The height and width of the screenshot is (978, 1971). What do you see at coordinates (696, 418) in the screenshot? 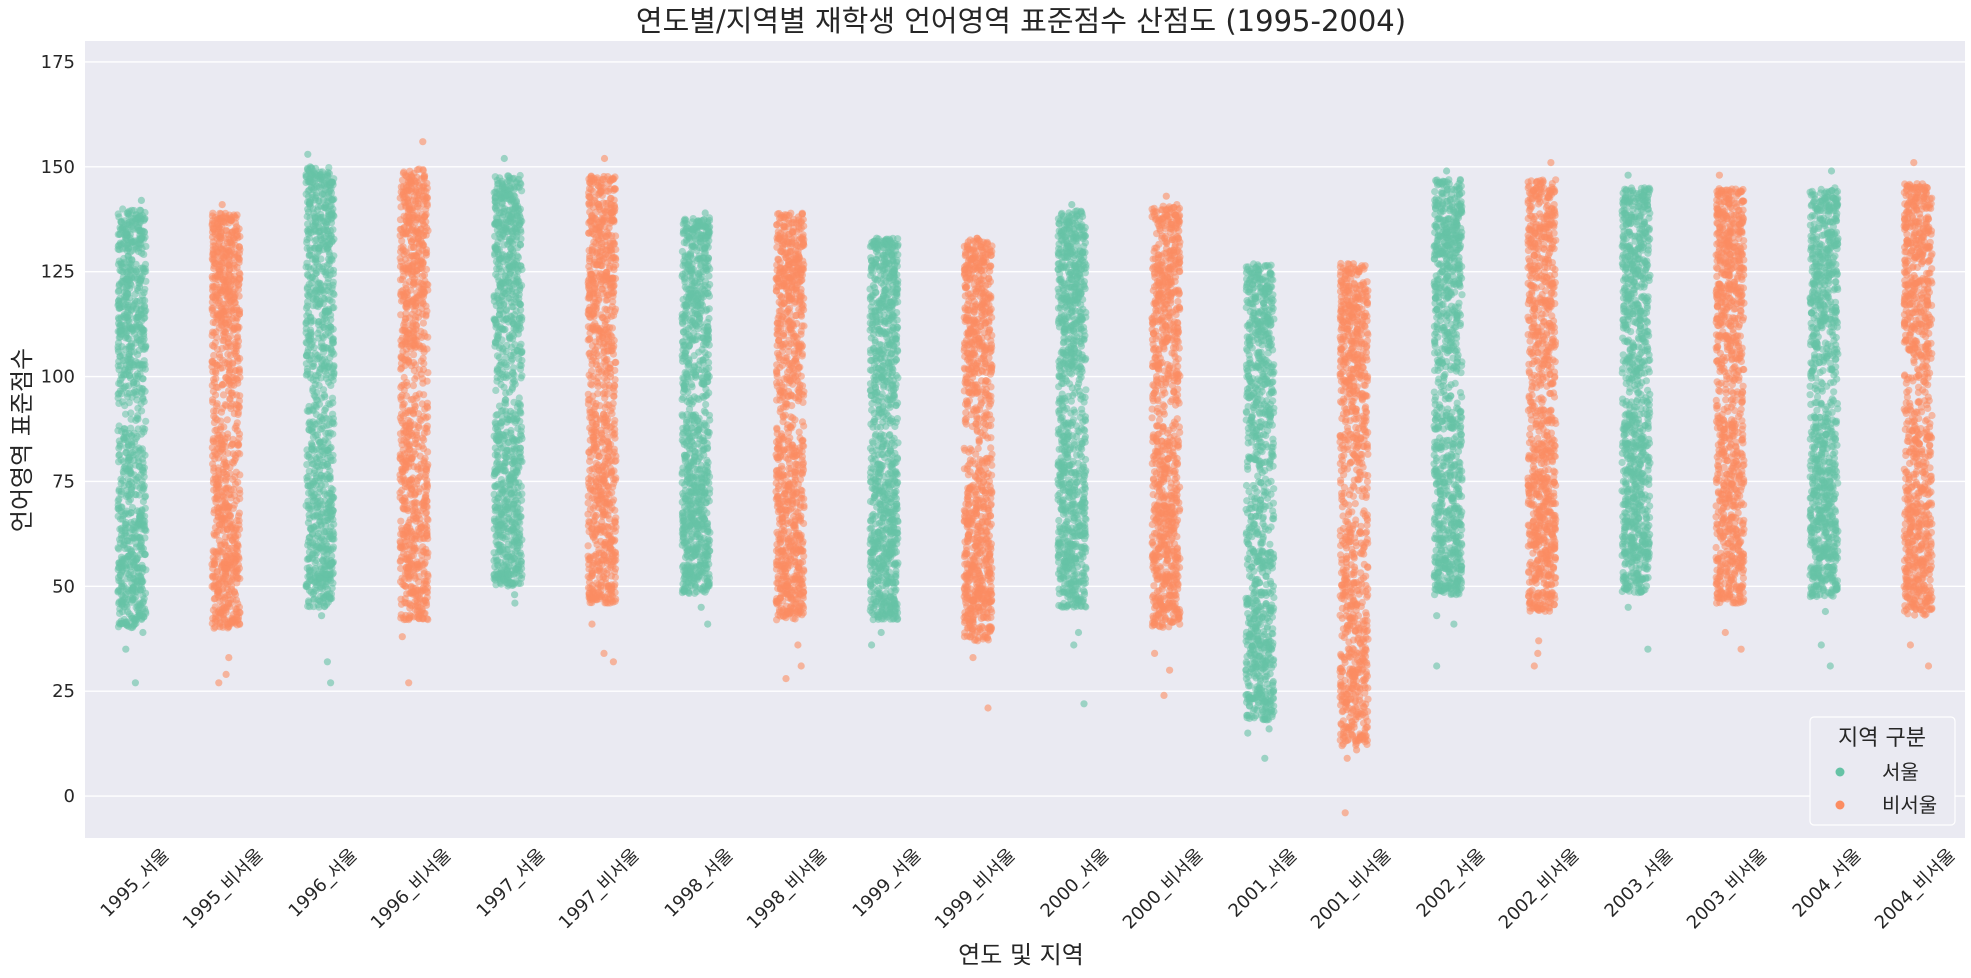
I see `strip-1998_서울` at bounding box center [696, 418].